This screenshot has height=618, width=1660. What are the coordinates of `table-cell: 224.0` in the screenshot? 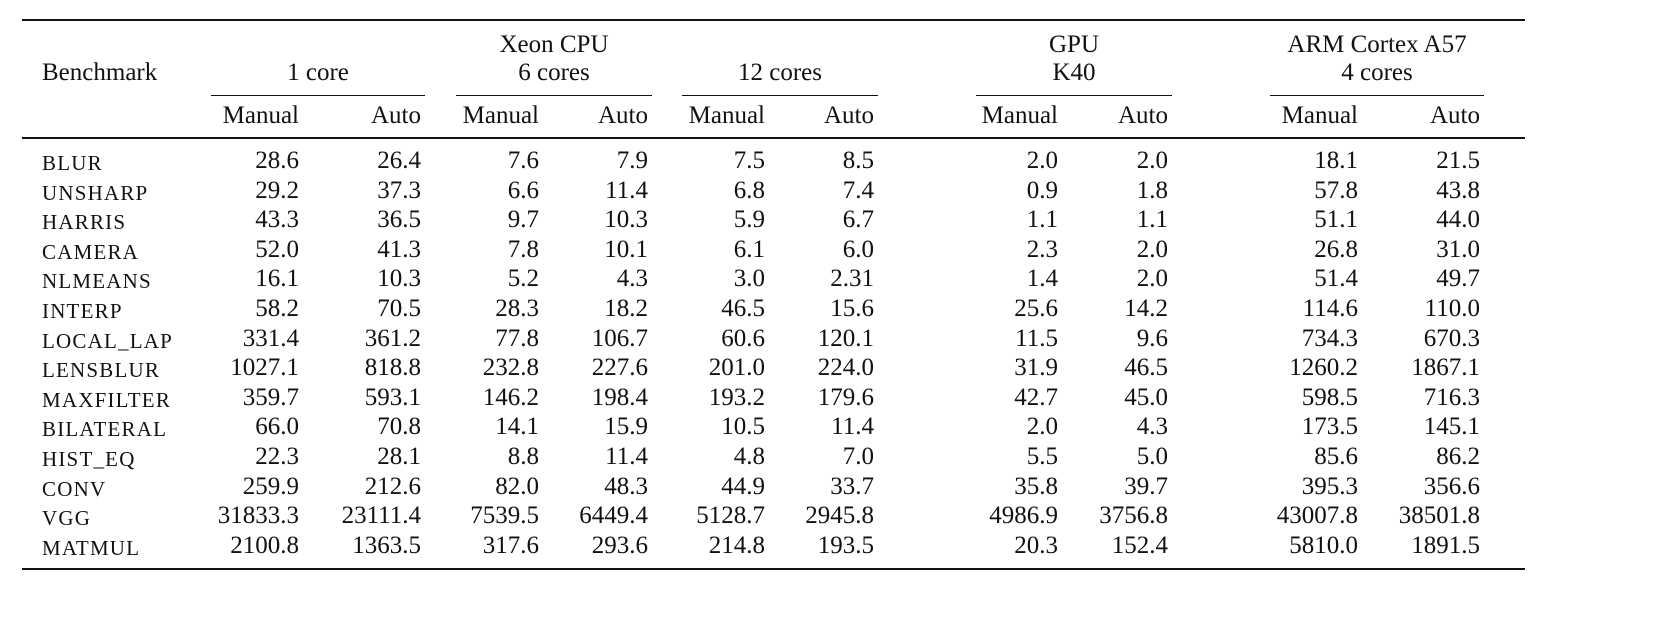 It's located at (845, 368).